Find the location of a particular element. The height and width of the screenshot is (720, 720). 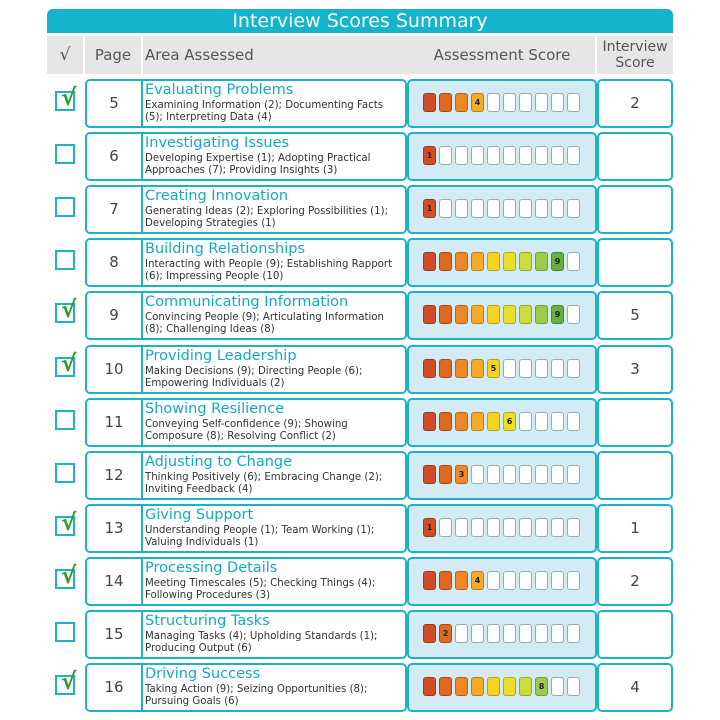

assessment-score-cell: 3 is located at coordinates (502, 475).